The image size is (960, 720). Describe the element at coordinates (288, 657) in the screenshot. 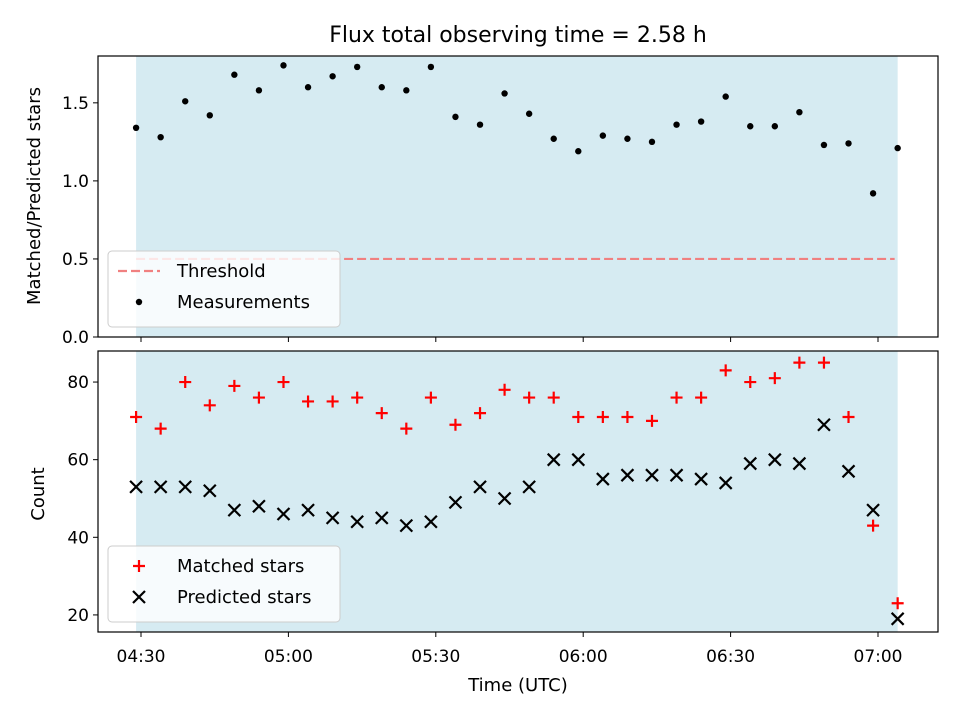

I see `bottom-x-tick-label: 05:00` at that location.